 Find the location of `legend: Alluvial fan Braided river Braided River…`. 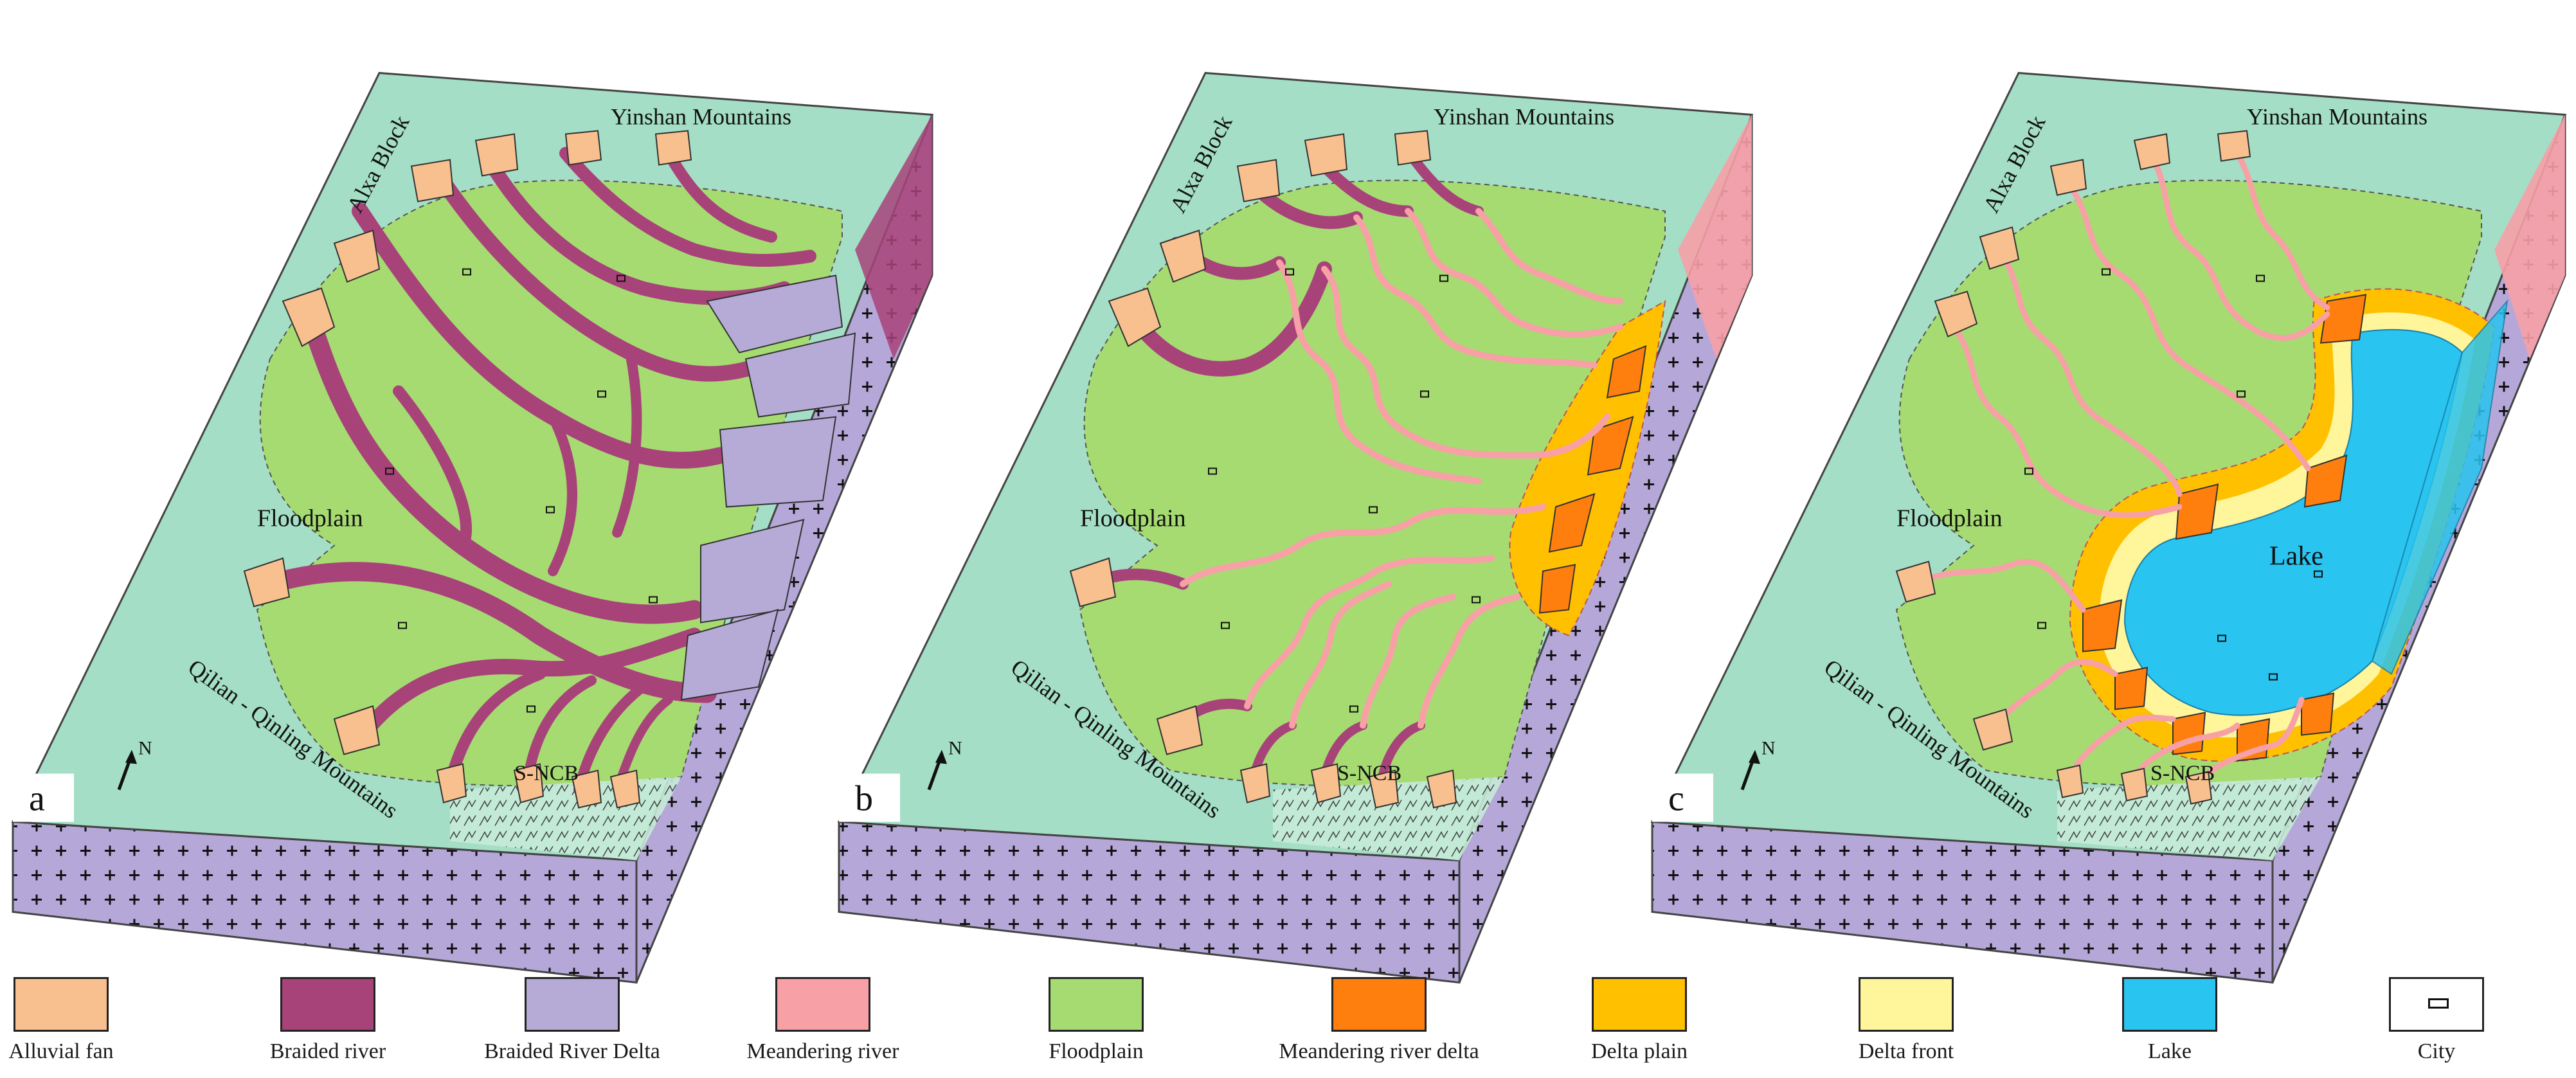

legend: Alluvial fan Braided river Braided River… is located at coordinates (1288, 1021).